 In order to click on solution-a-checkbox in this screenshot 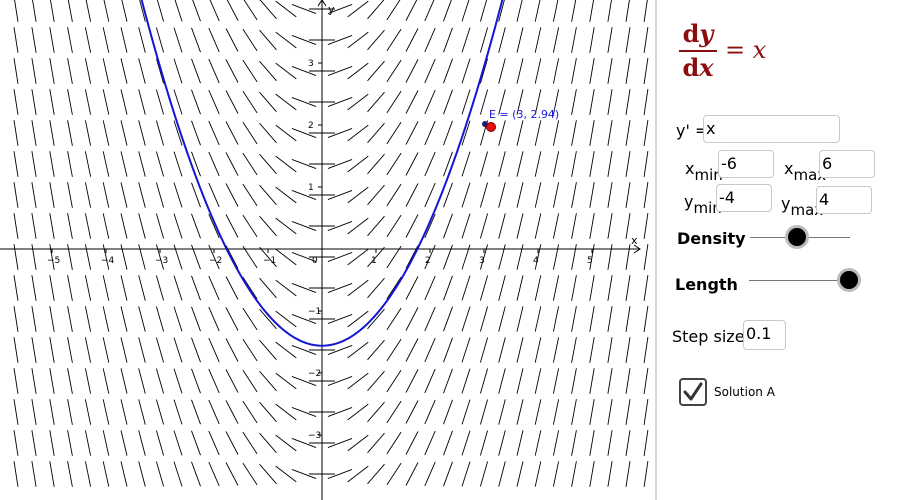, I will do `click(693, 392)`.